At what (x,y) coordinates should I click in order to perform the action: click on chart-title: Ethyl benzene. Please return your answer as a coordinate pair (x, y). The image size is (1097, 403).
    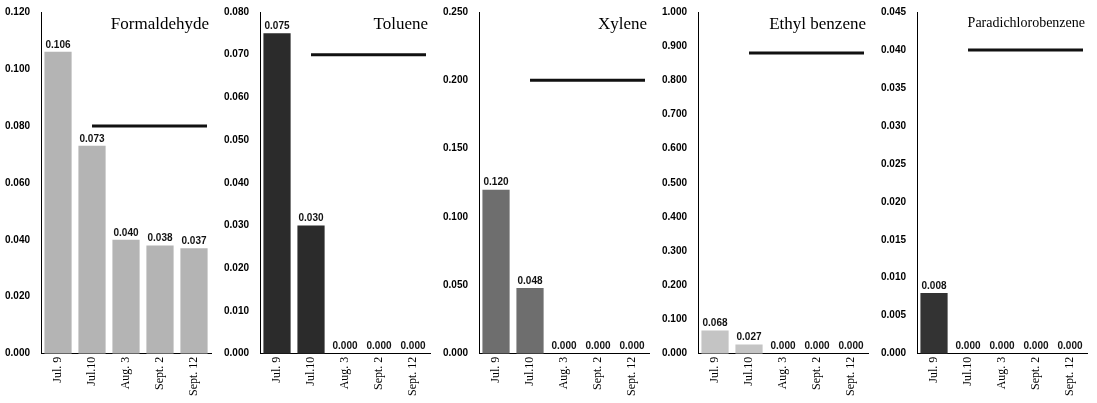
    Looking at the image, I should click on (817, 23).